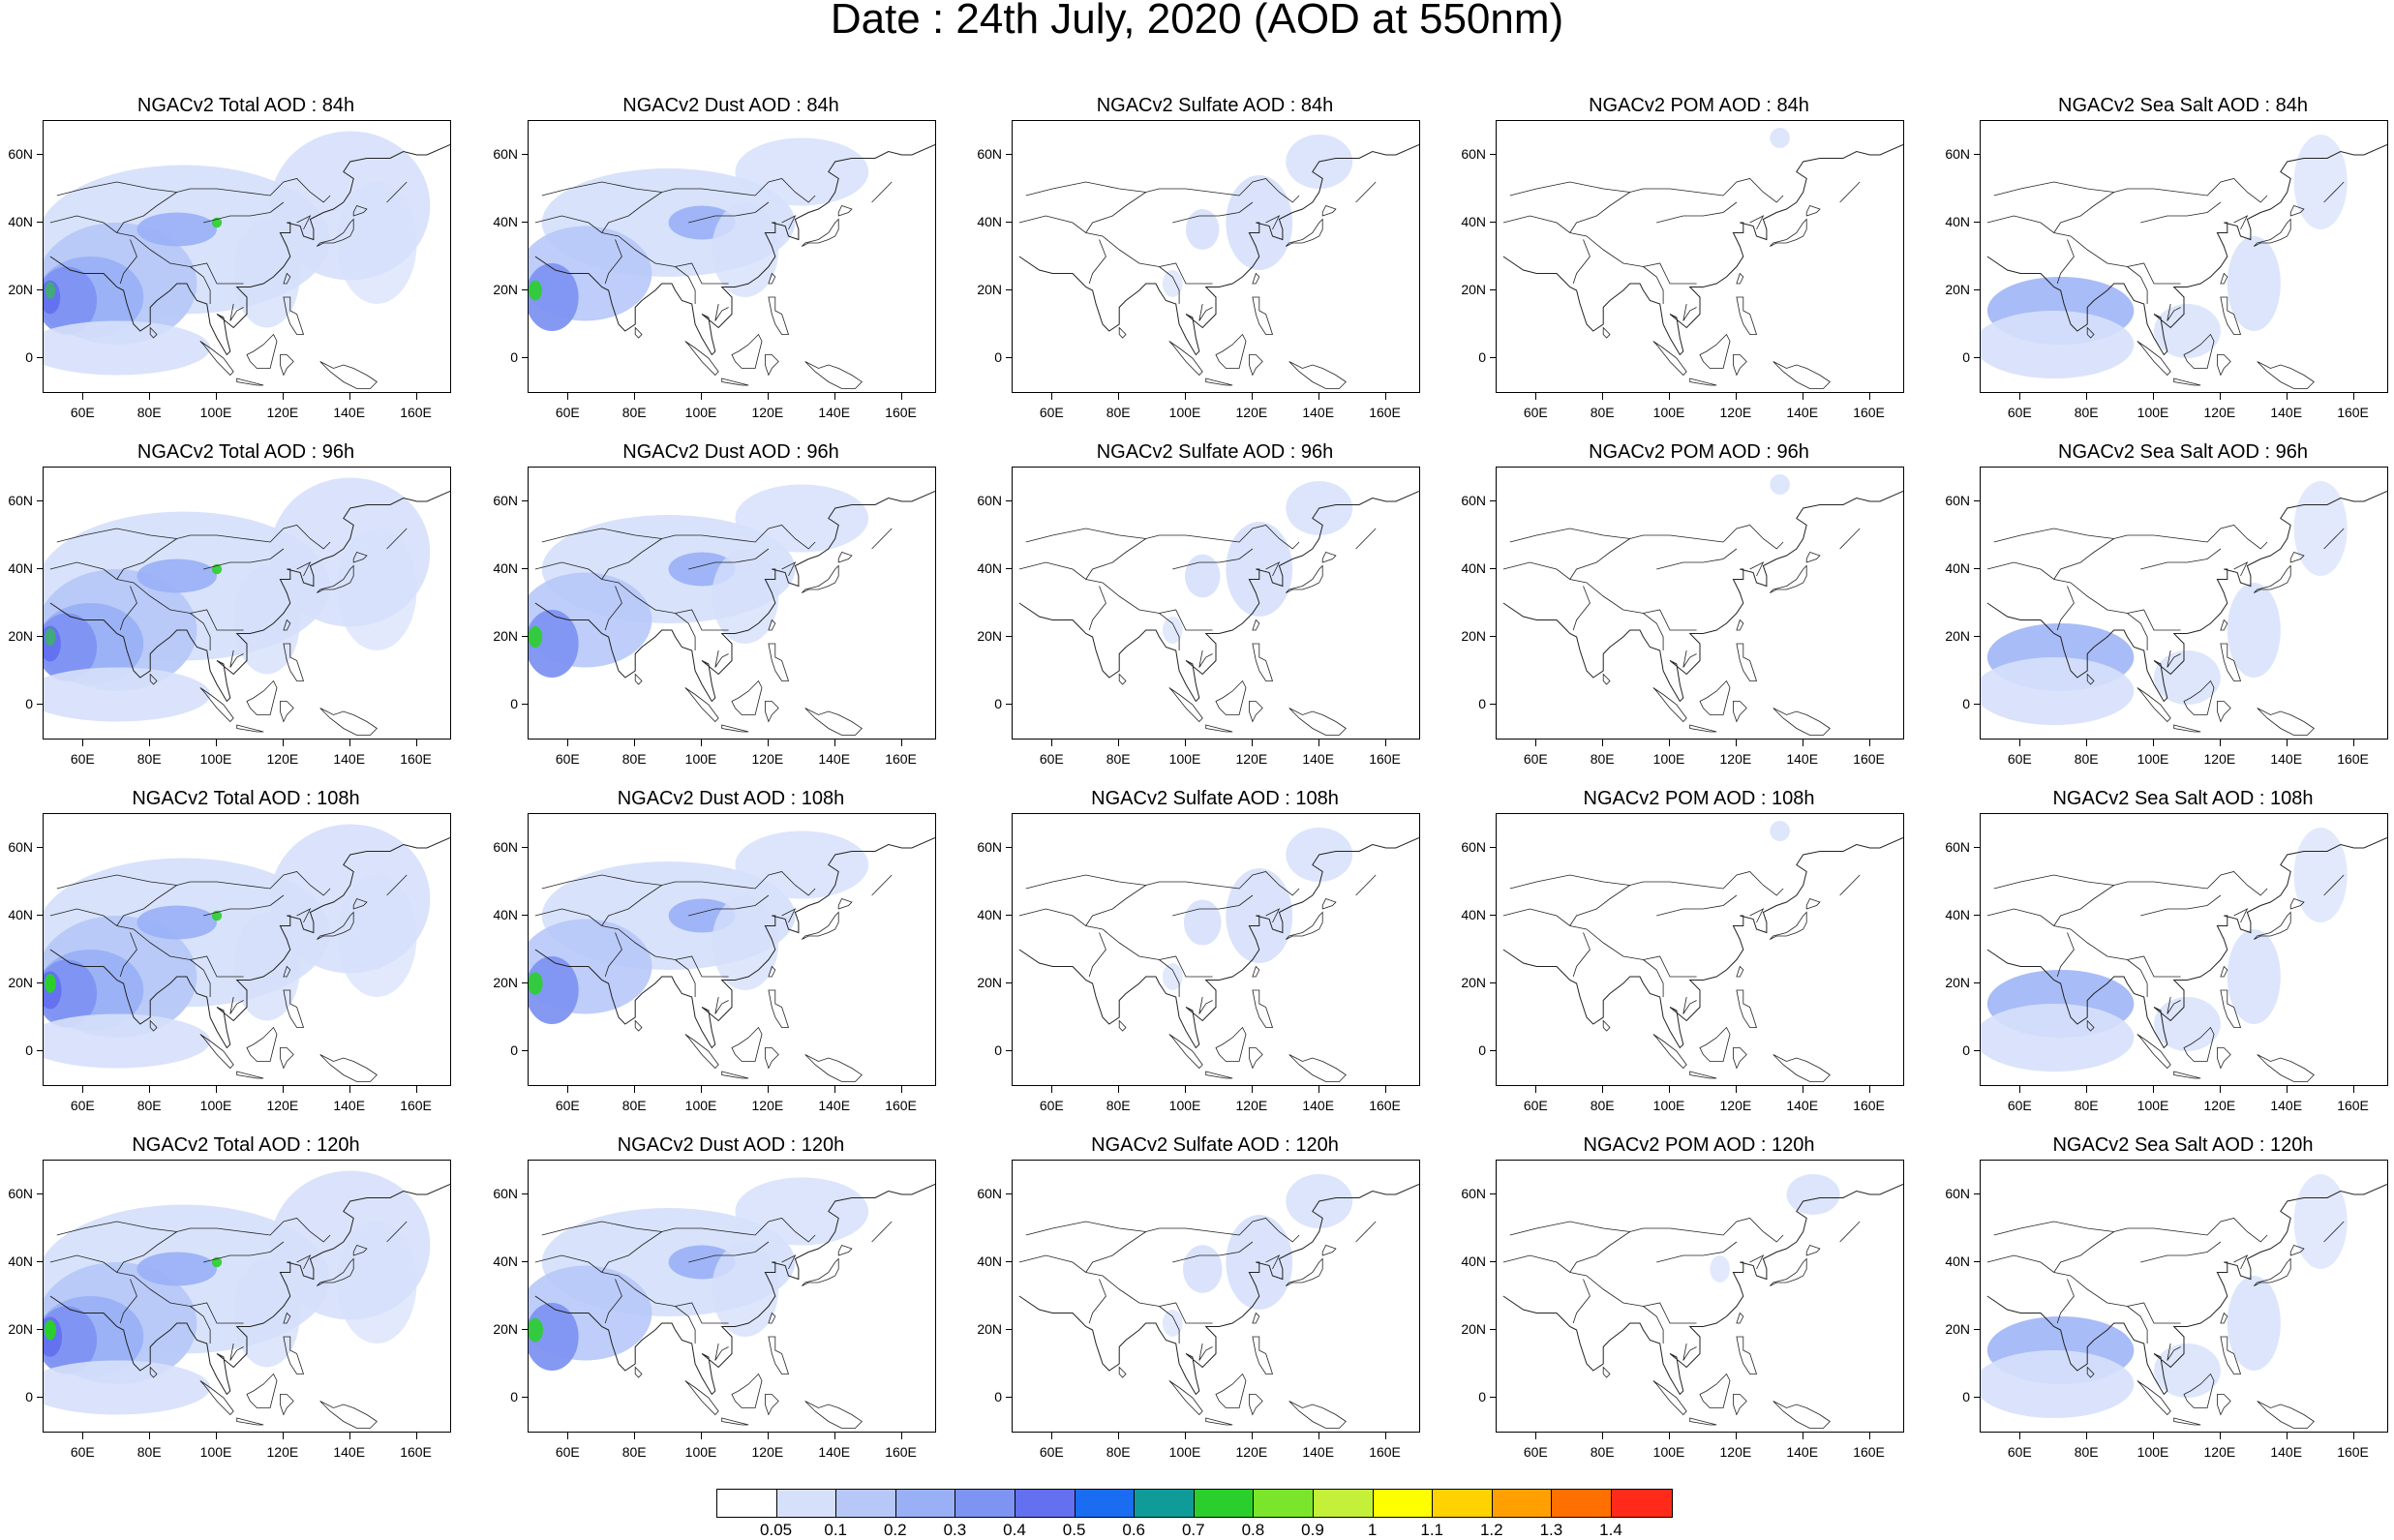 The height and width of the screenshot is (1540, 2394). What do you see at coordinates (1215, 1145) in the screenshot?
I see `panel-title: NGACv2 Sulfate AOD : 120h` at bounding box center [1215, 1145].